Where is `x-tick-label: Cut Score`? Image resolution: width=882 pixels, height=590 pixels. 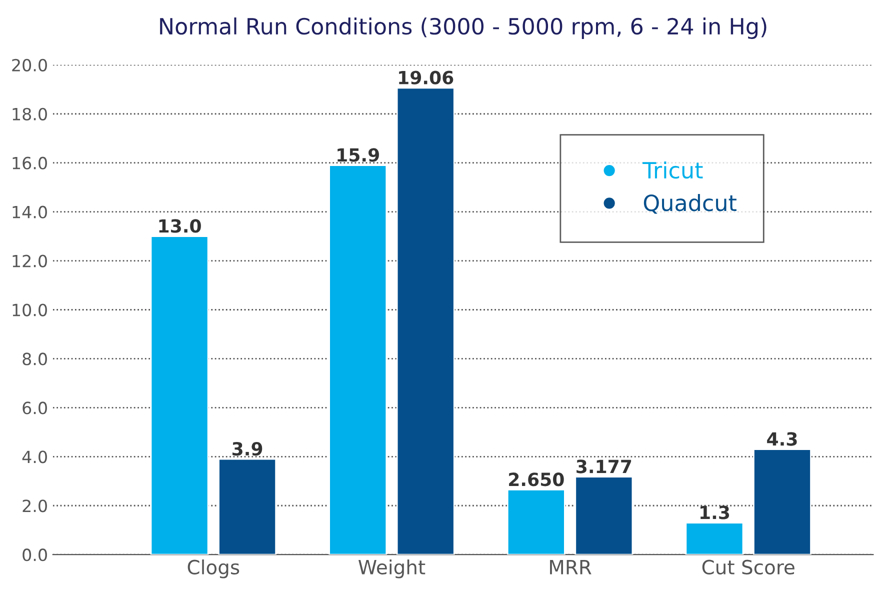
x-tick-label: Cut Score is located at coordinates (748, 567).